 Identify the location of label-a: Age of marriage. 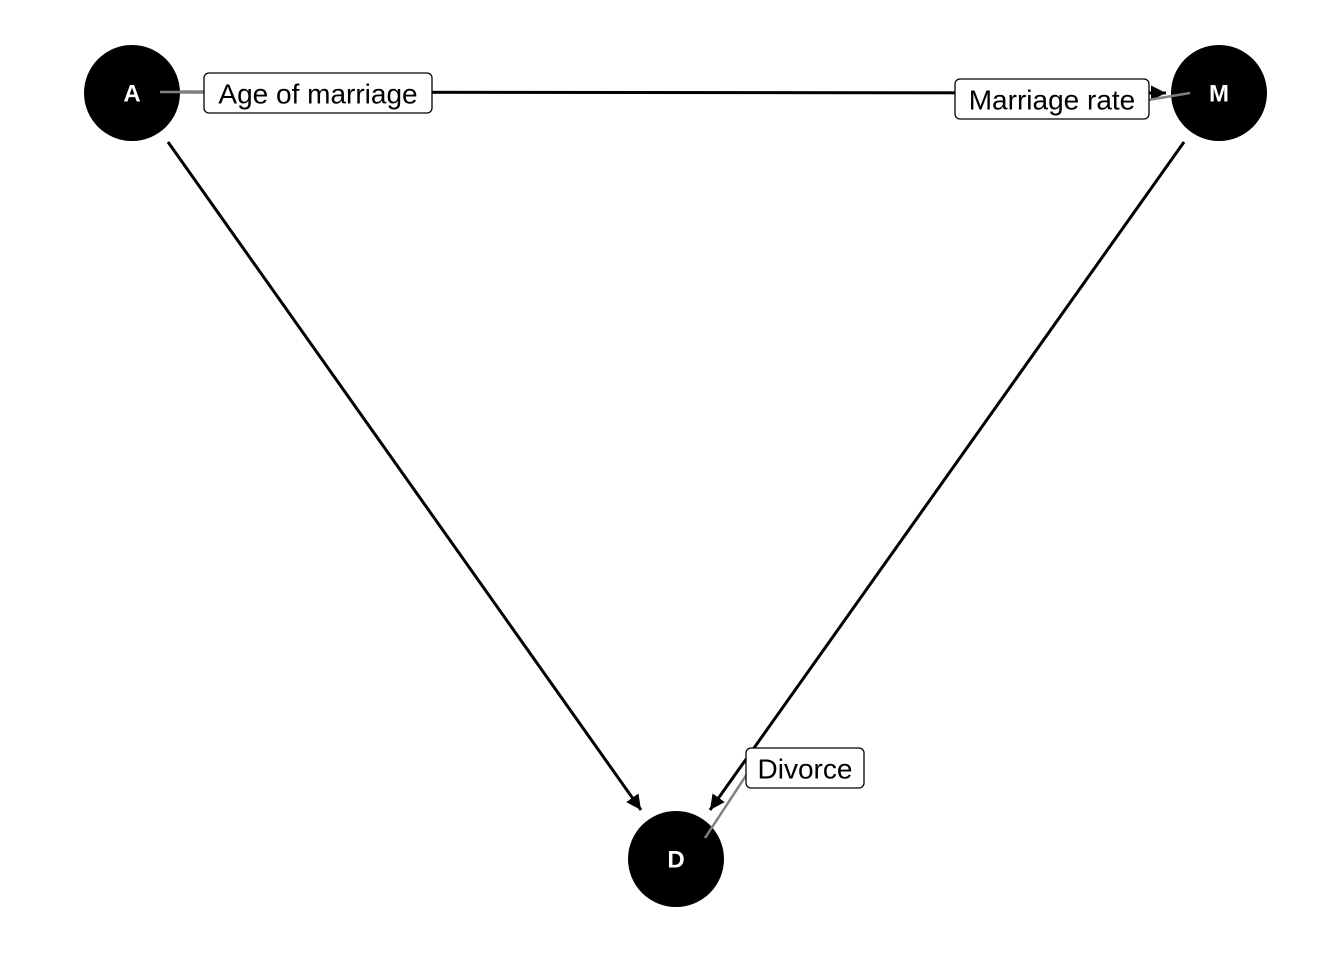
(318, 93).